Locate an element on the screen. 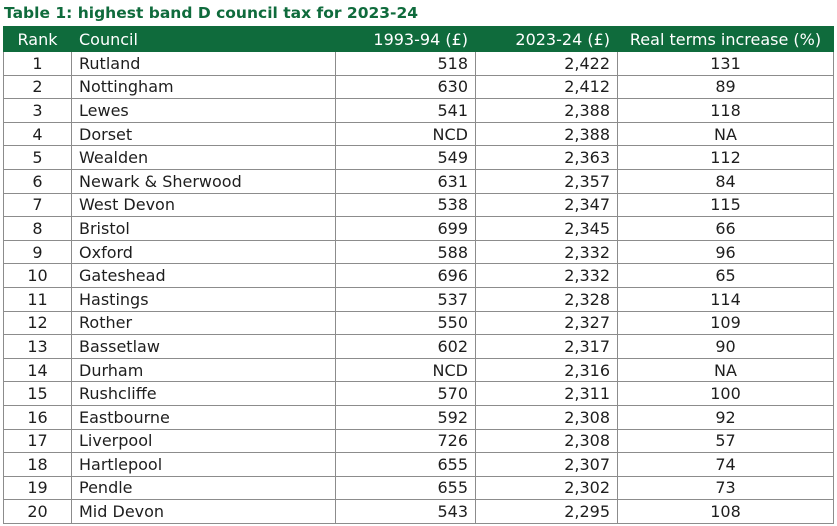  cell-1993-94: 631 is located at coordinates (405, 181).